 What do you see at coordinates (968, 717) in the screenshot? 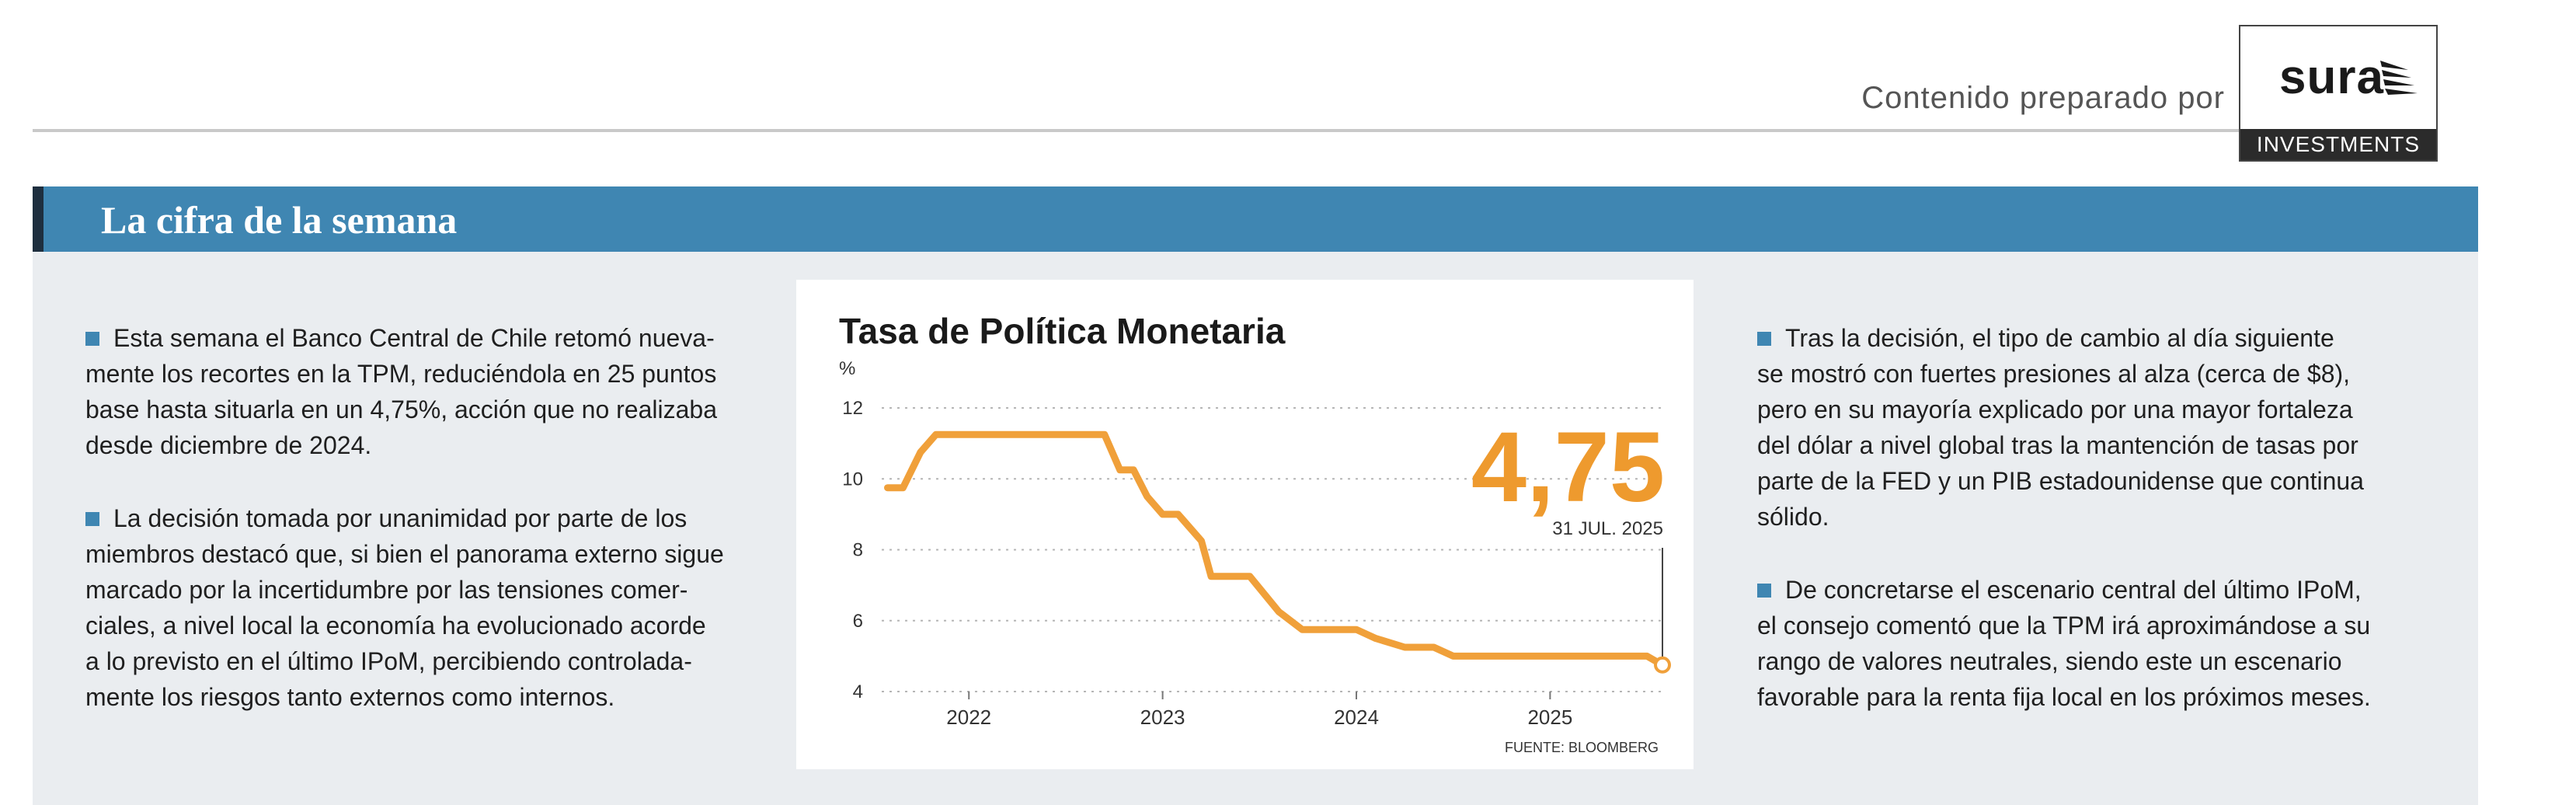
I see `x-tick-label: 2022` at bounding box center [968, 717].